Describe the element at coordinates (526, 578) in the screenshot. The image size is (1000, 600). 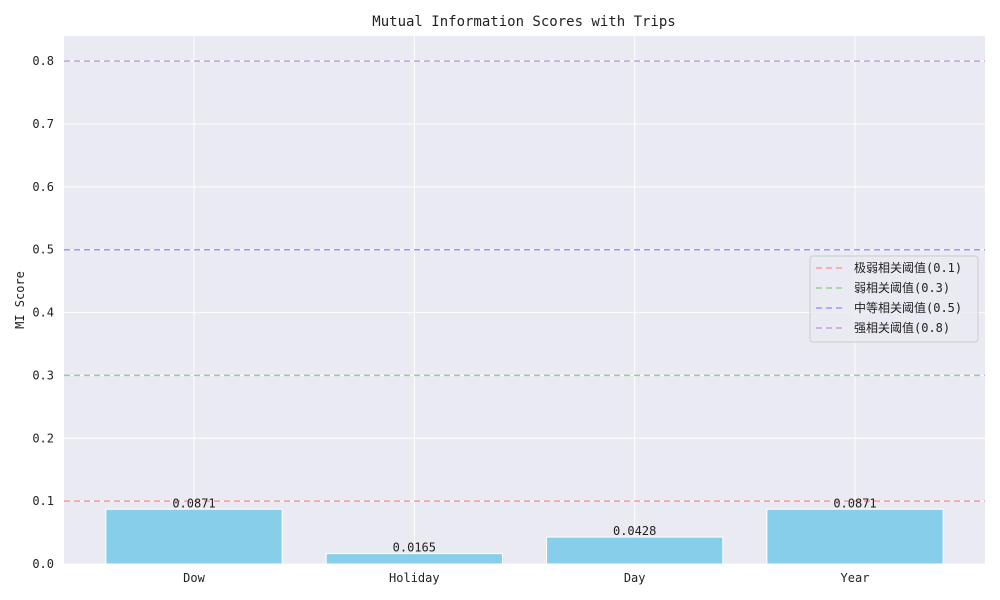
I see `x-tick-labels: Dow Holiday Day Year` at that location.